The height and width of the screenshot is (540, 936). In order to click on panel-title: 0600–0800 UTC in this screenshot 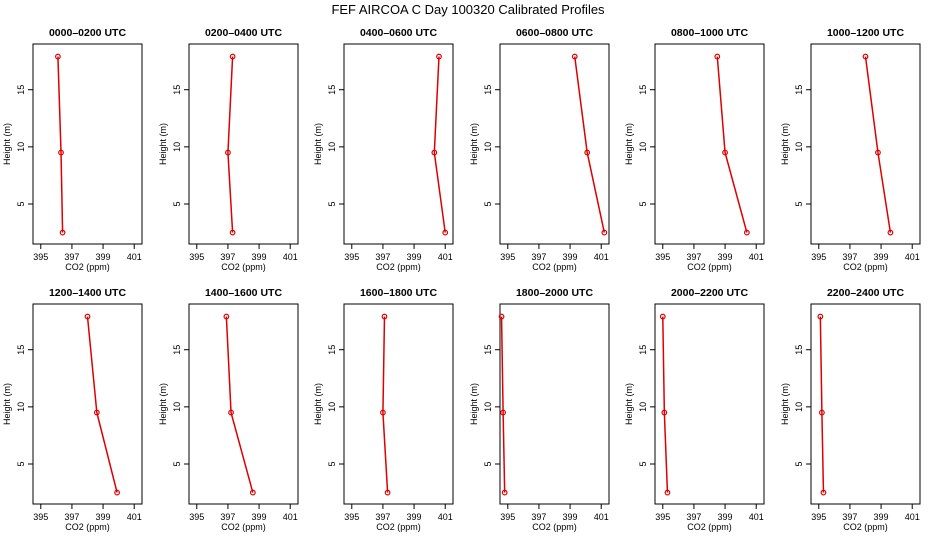, I will do `click(554, 33)`.